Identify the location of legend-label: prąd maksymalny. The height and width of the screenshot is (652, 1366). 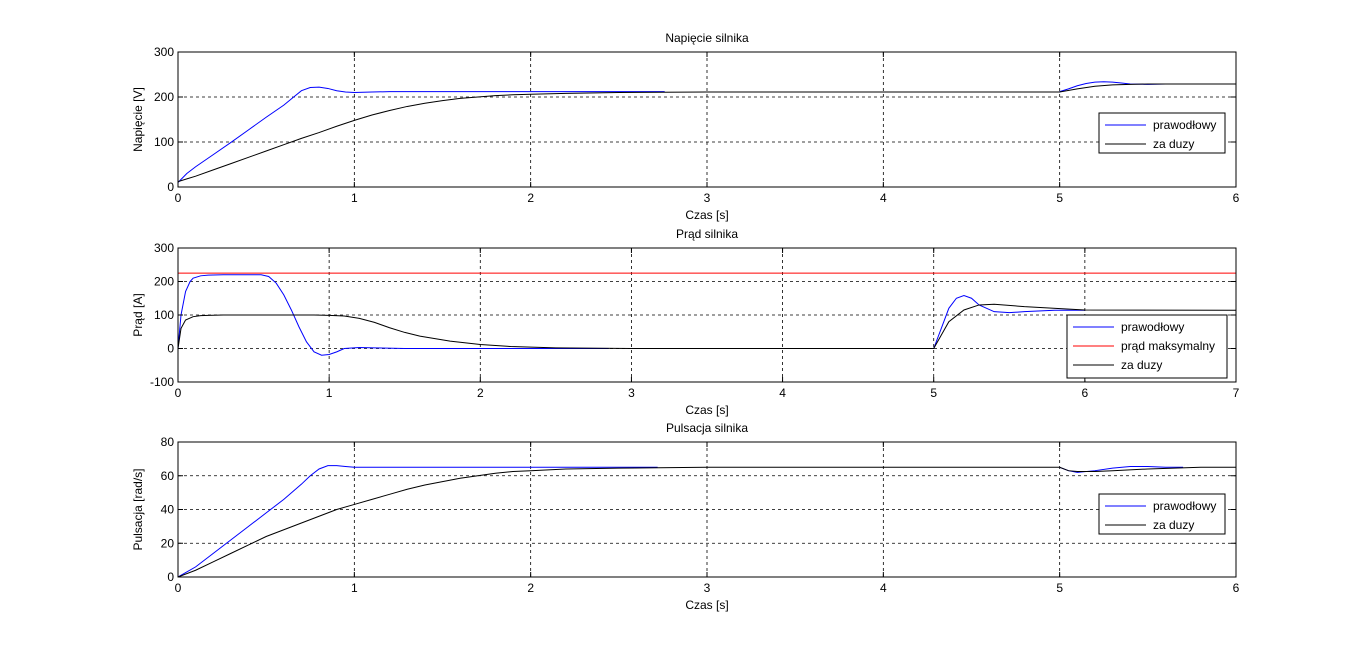
(1168, 346).